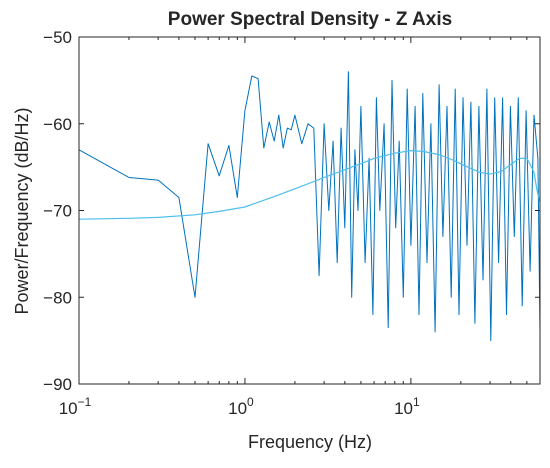 Image resolution: width=550 pixels, height=468 pixels. Describe the element at coordinates (22, 210) in the screenshot. I see `y-axis-label: Power/Frequency (dB/Hz)` at that location.